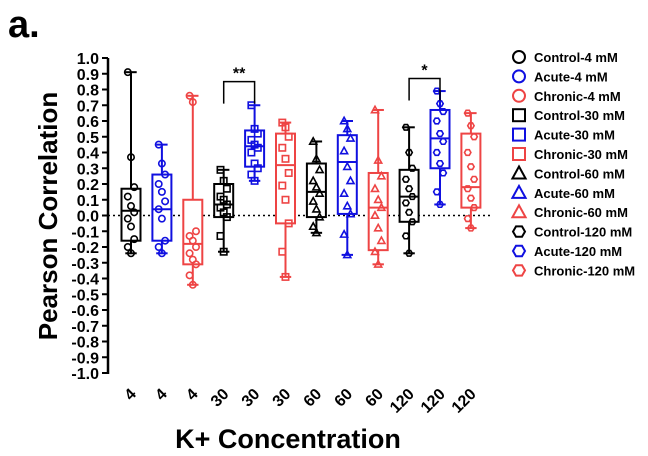 The image size is (648, 456). Describe the element at coordinates (581, 212) in the screenshot. I see `legend-label: Chronic-60 mM` at that location.